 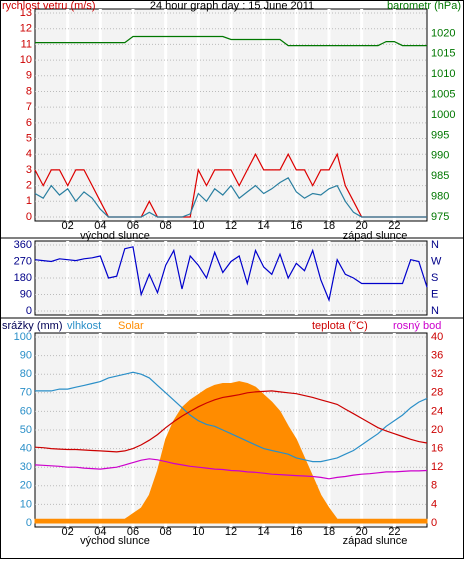 What do you see at coordinates (29, 76) in the screenshot?
I see `y-tick-label: 9` at bounding box center [29, 76].